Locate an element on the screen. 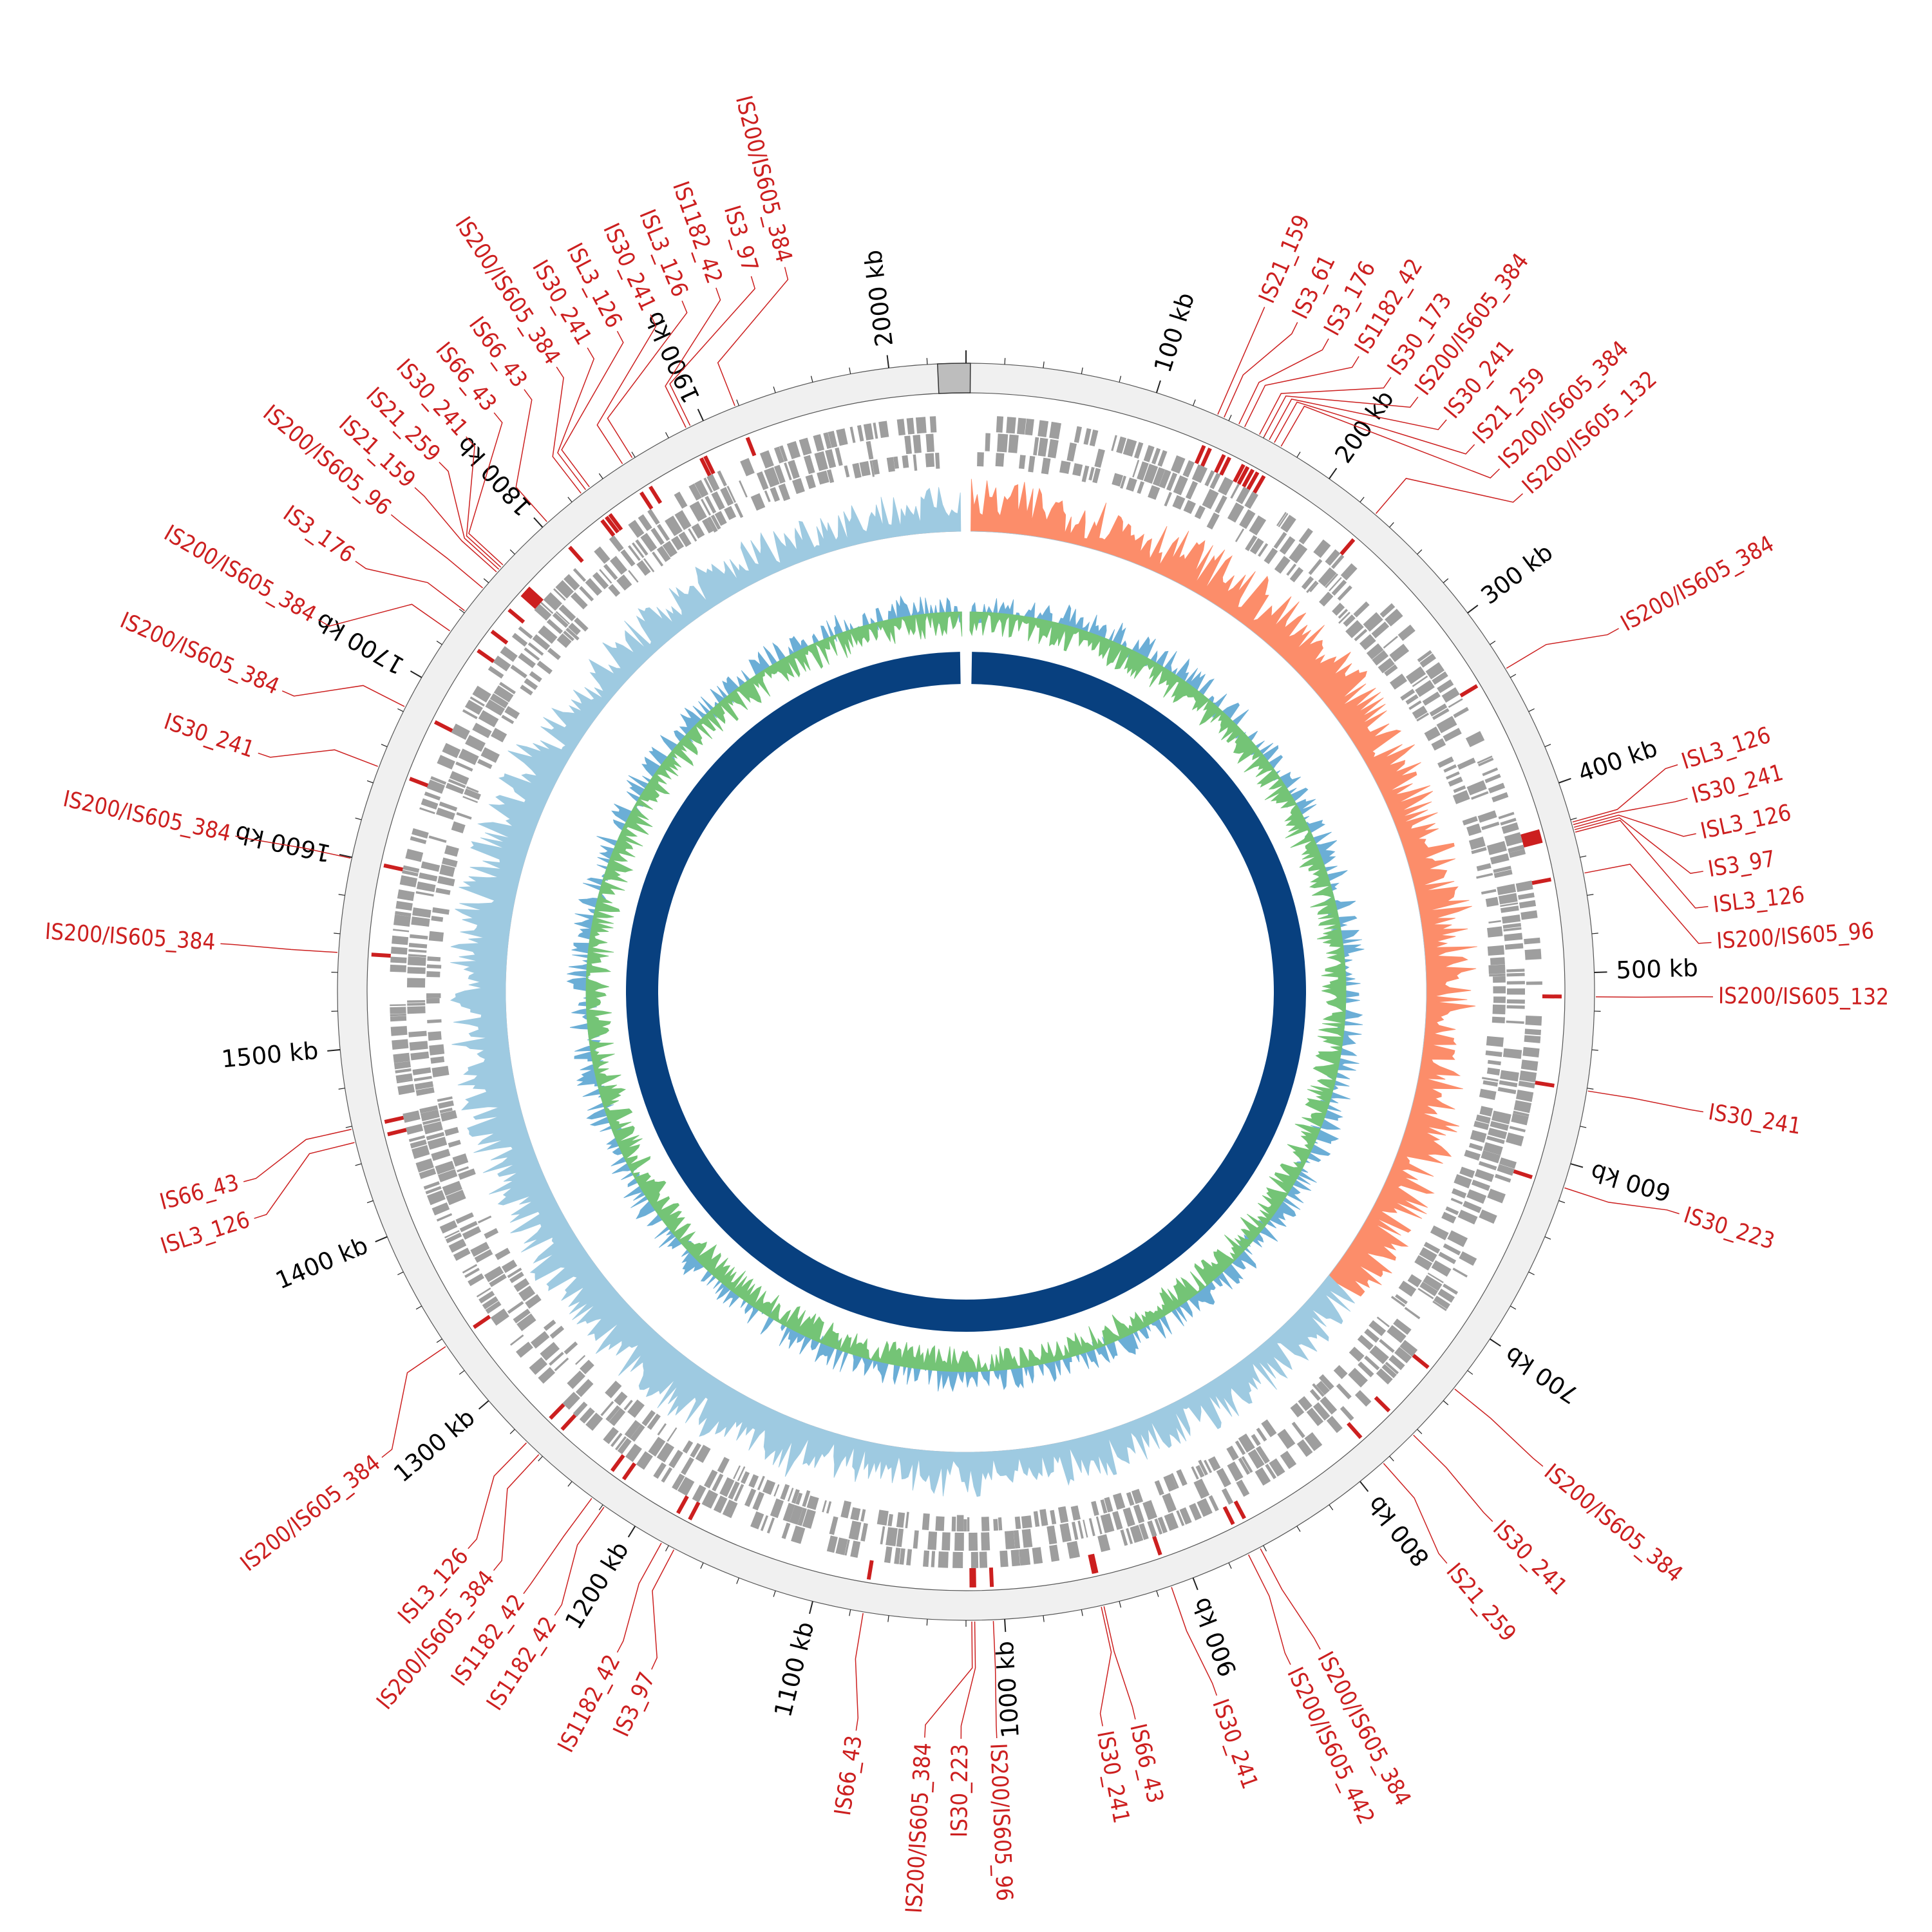  is-element-label: IS200/IS605_384 is located at coordinates (200, 654).